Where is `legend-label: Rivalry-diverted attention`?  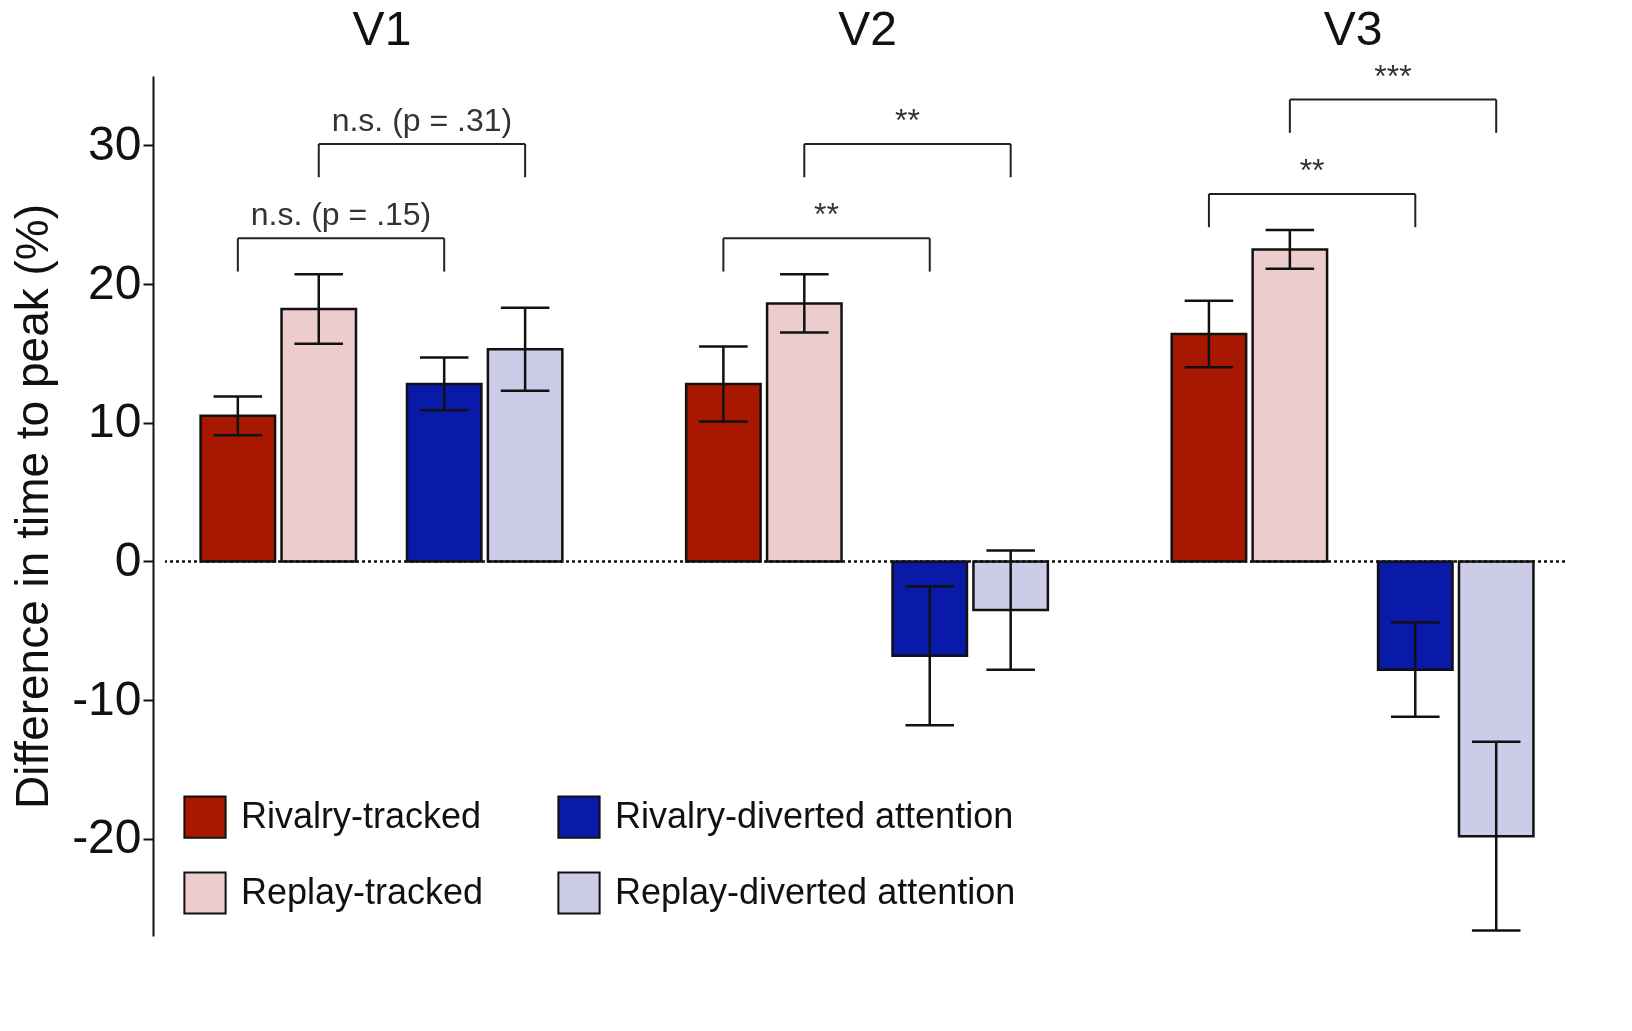 legend-label: Rivalry-diverted attention is located at coordinates (814, 816).